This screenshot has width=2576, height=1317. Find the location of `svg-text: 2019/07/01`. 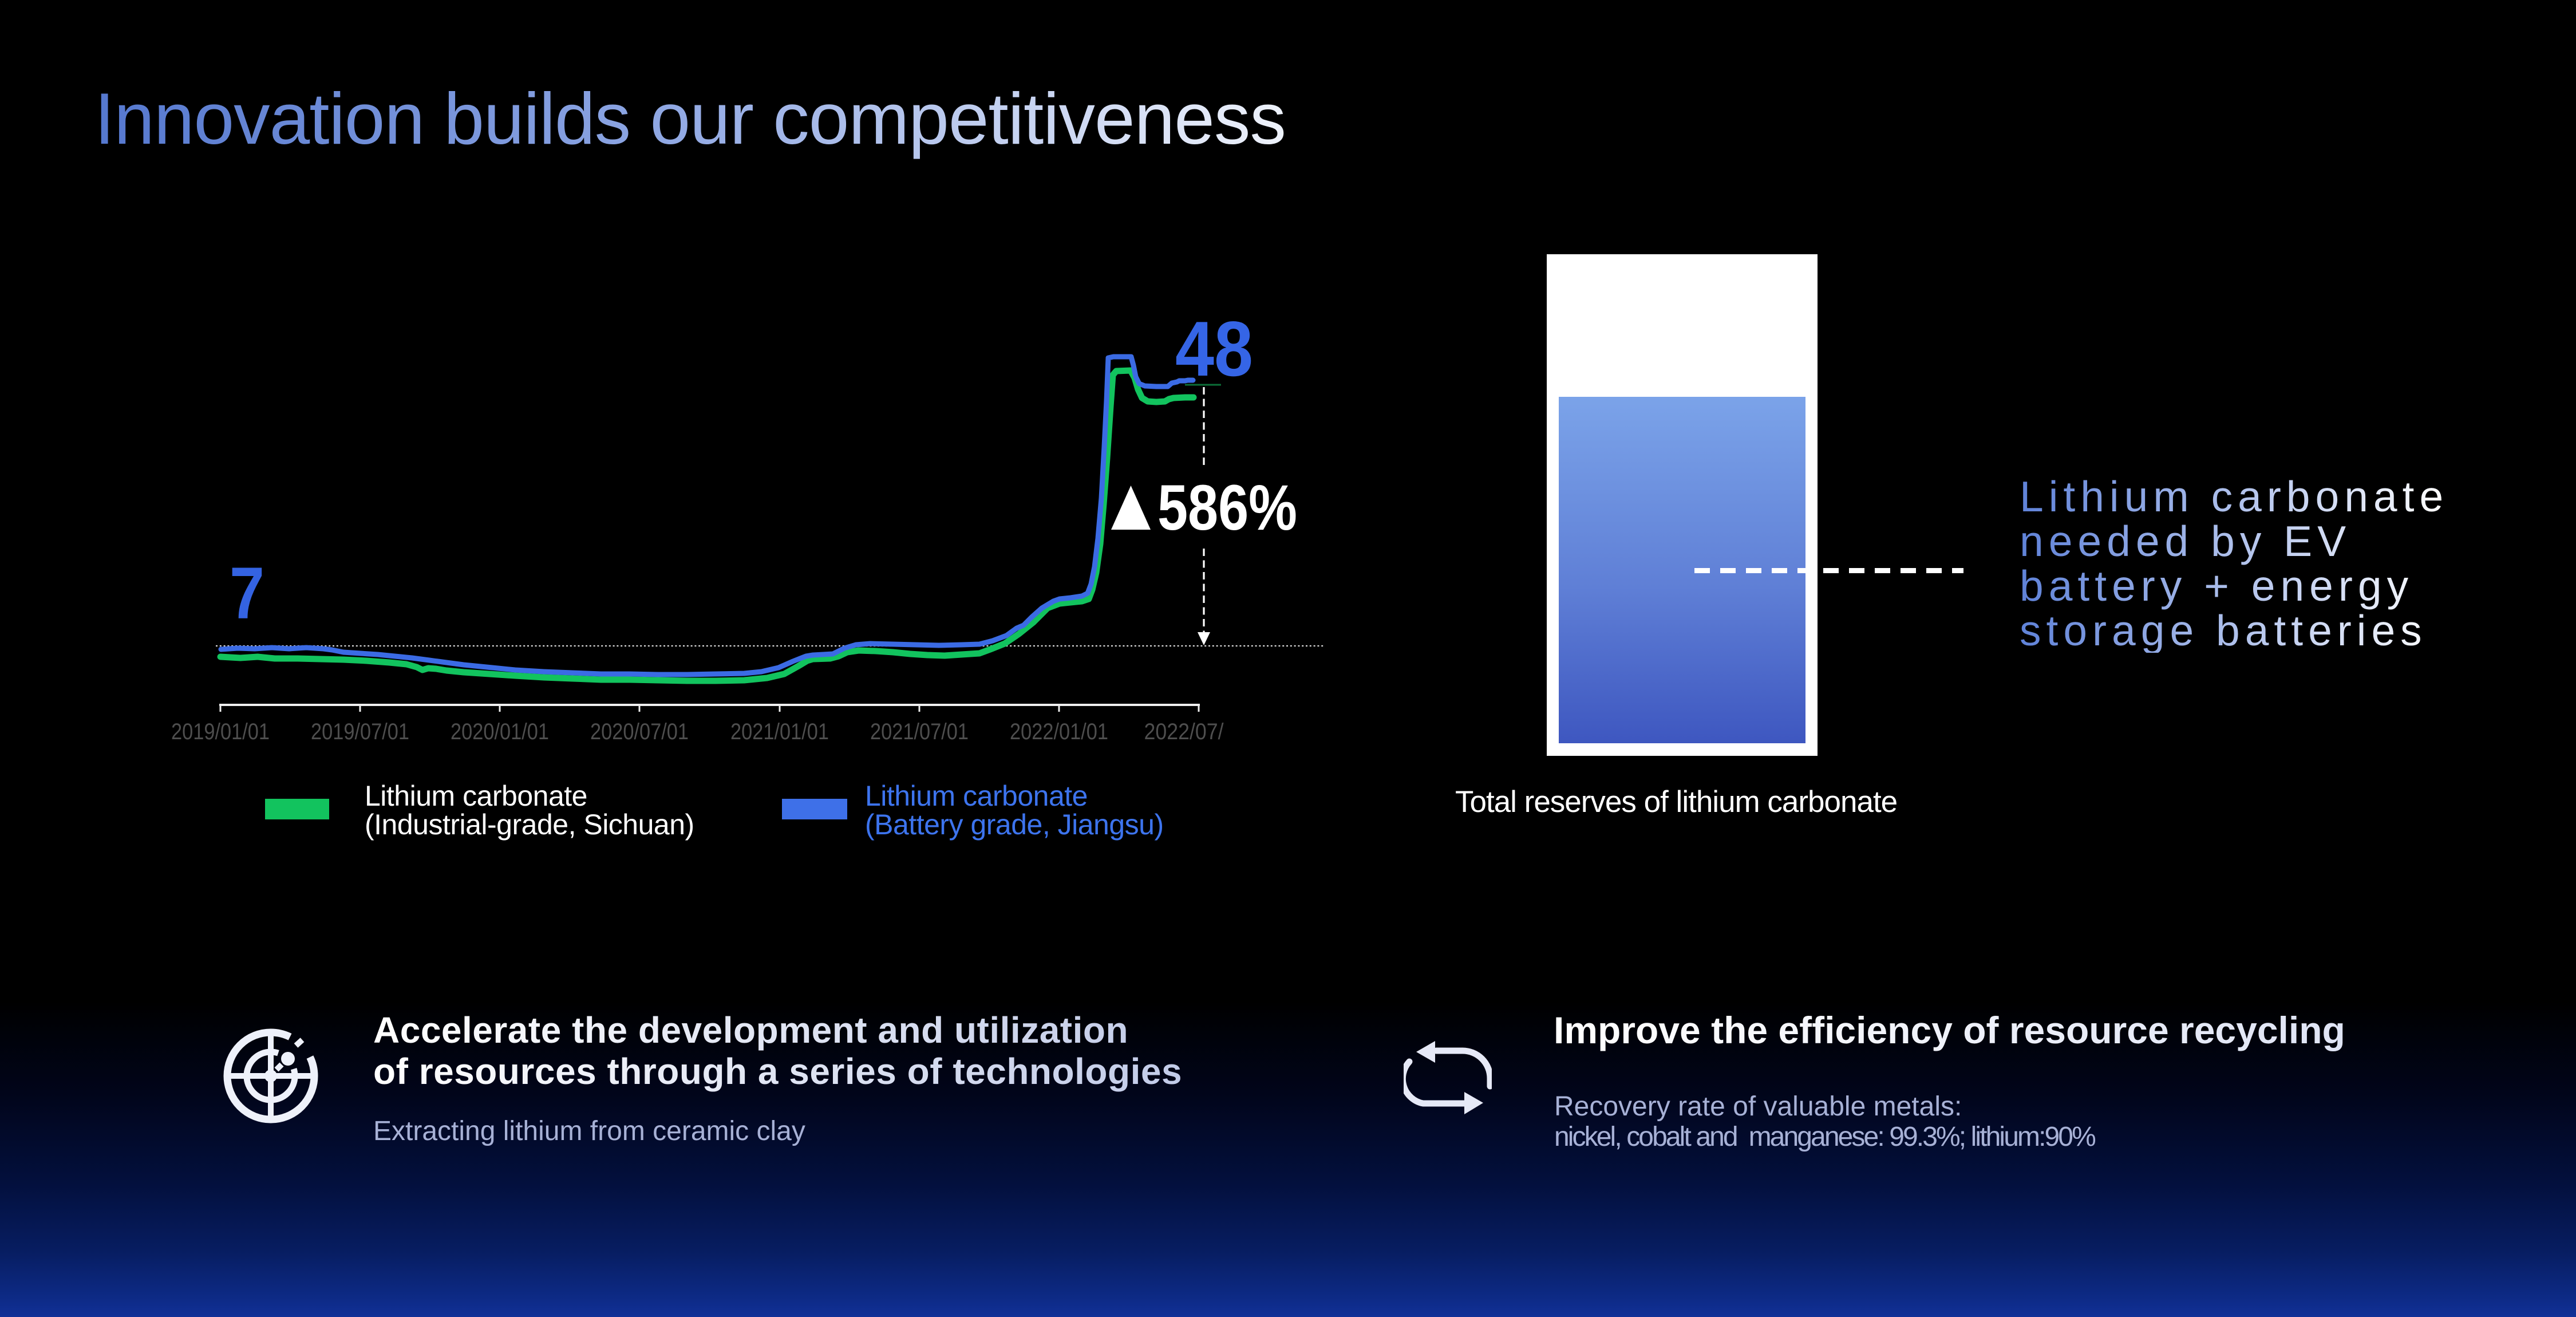

svg-text: 2019/07/01 is located at coordinates (360, 731).